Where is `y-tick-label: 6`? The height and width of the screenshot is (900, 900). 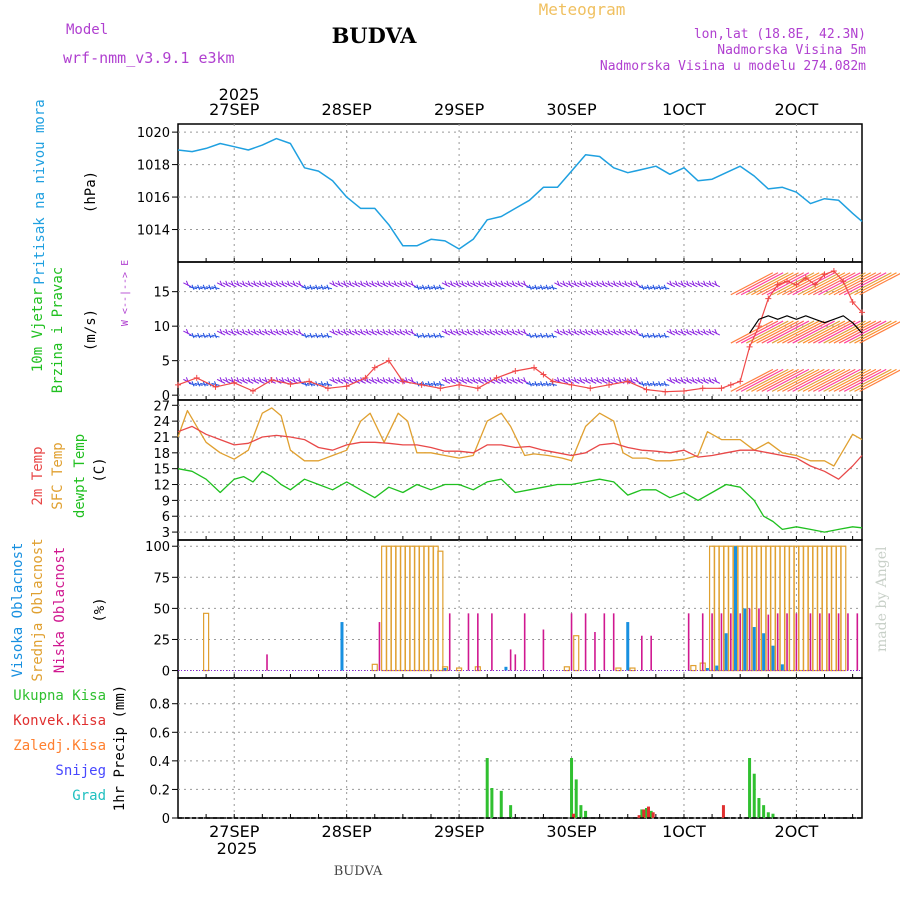
y-tick-label: 6 is located at coordinates (166, 517).